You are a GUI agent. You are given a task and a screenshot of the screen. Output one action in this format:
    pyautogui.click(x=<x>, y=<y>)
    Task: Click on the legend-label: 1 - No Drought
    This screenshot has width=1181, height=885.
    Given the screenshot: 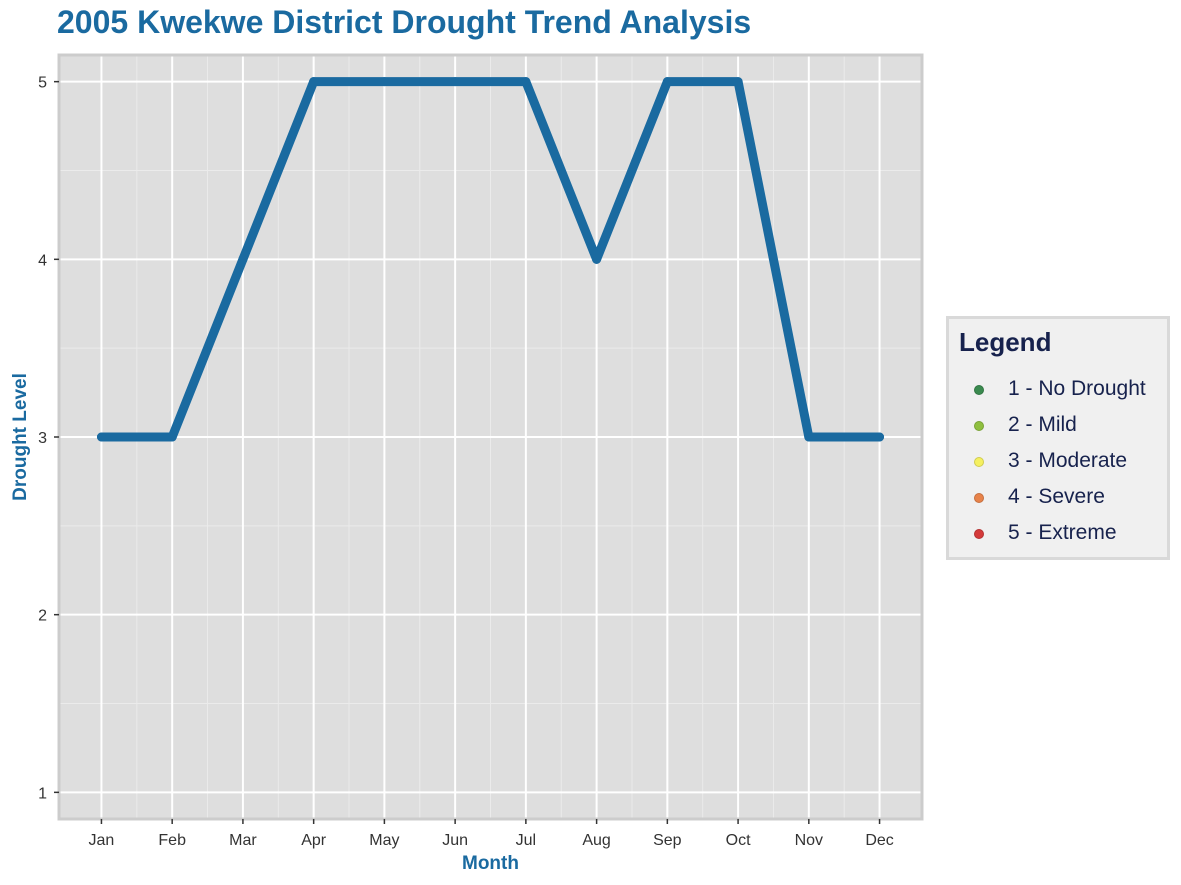 What is the action you would take?
    pyautogui.click(x=1077, y=388)
    